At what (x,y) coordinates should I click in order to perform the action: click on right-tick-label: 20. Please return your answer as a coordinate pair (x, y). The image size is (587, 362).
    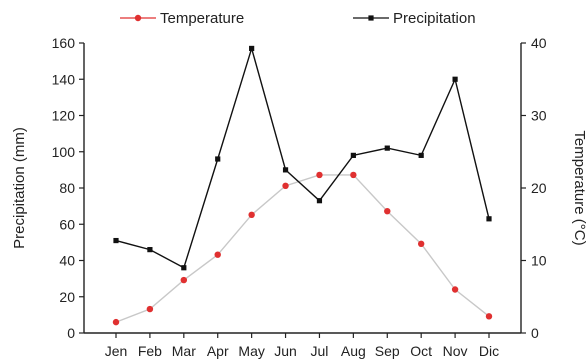
    Looking at the image, I should click on (539, 188).